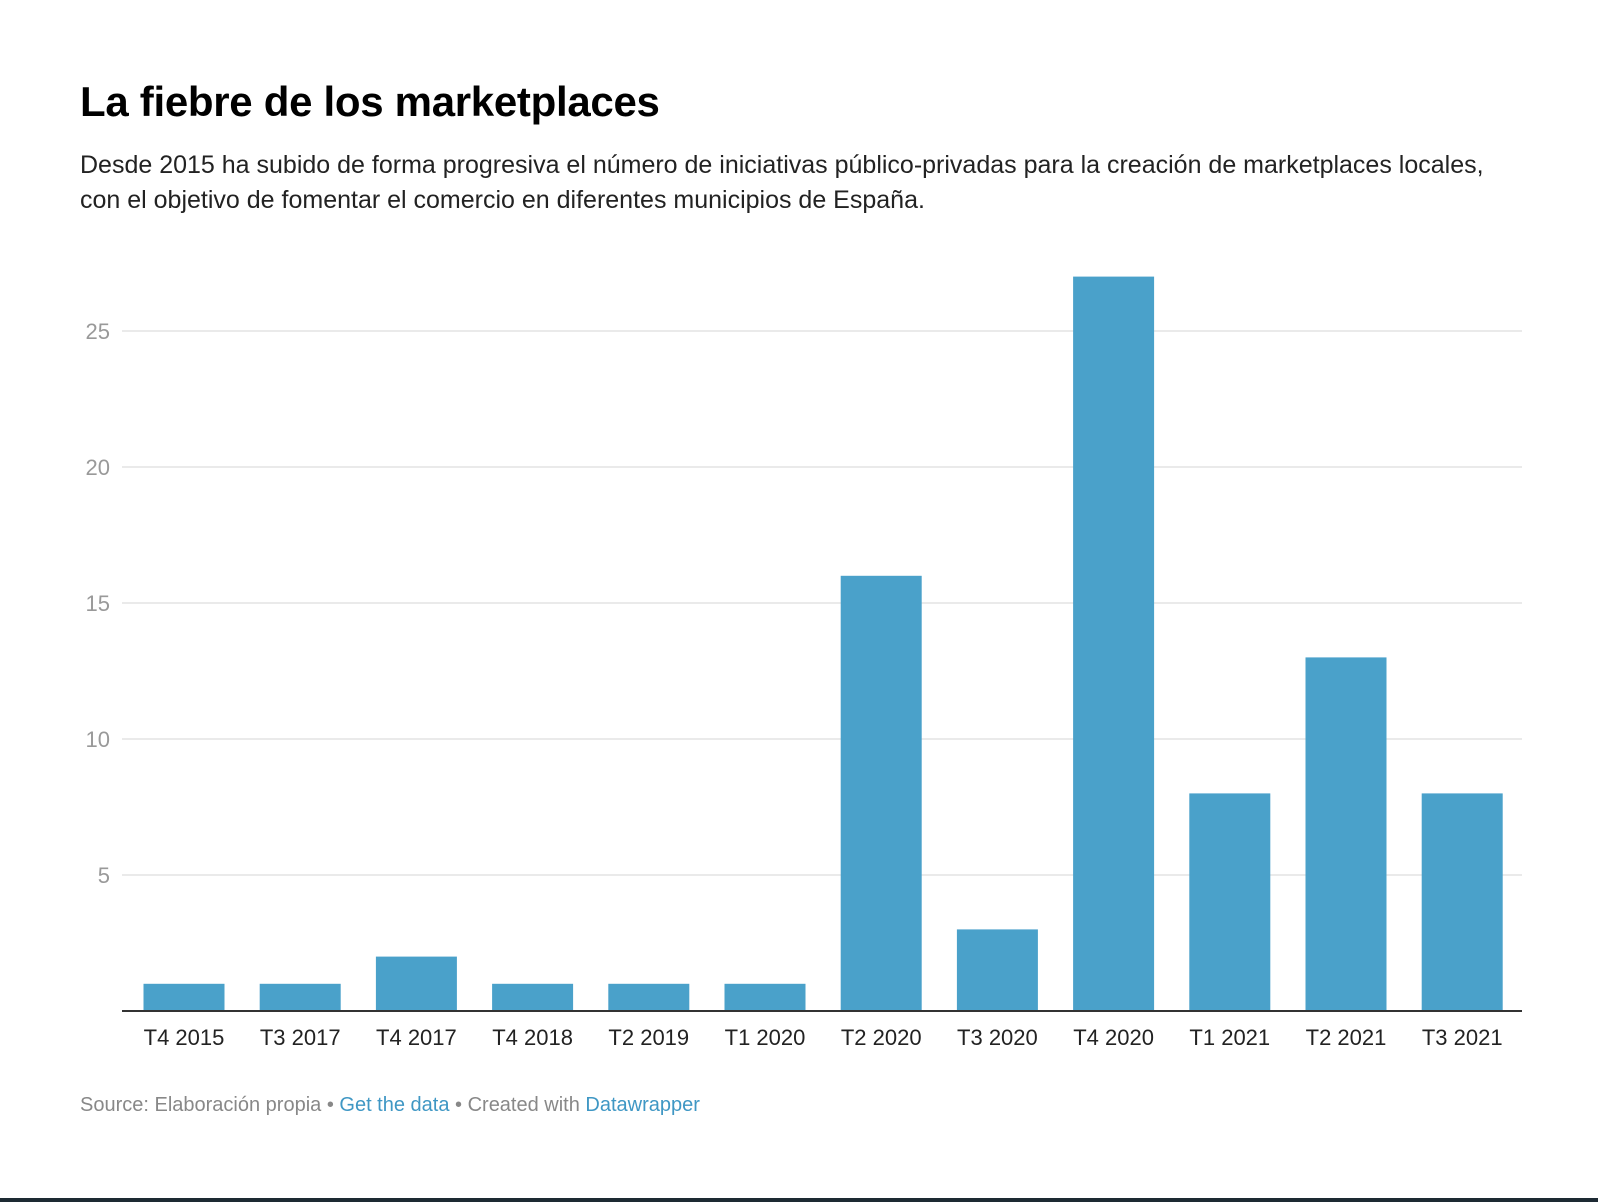 The width and height of the screenshot is (1598, 1202). What do you see at coordinates (881, 793) in the screenshot?
I see `bar-t2-2020` at bounding box center [881, 793].